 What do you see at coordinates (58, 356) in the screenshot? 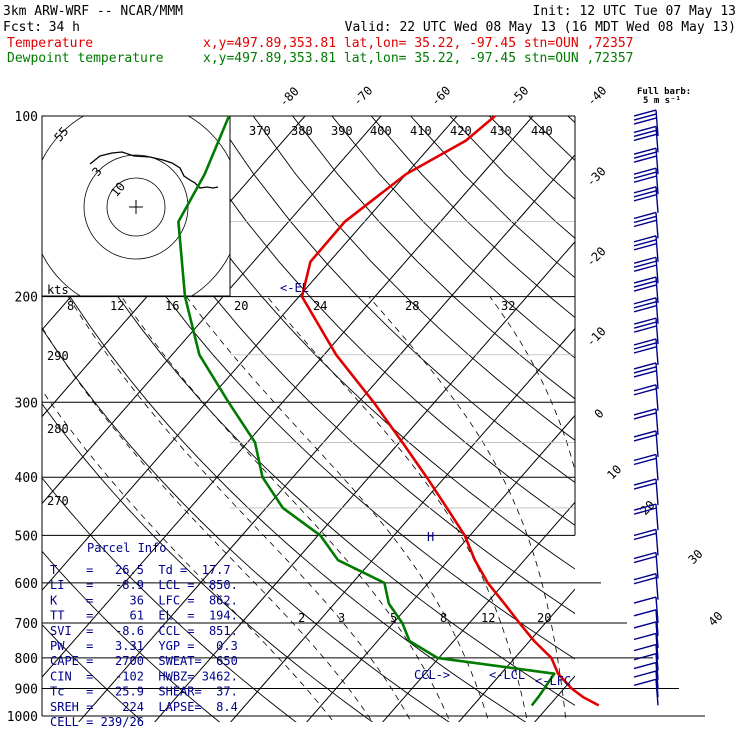
I see `theta-label: 290` at bounding box center [58, 356].